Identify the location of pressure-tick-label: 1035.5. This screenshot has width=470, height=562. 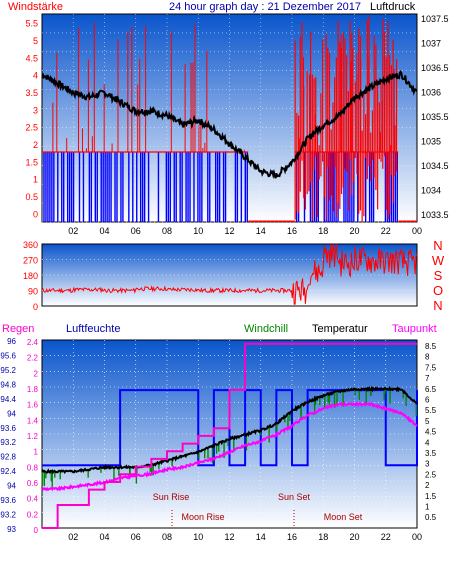
(435, 117).